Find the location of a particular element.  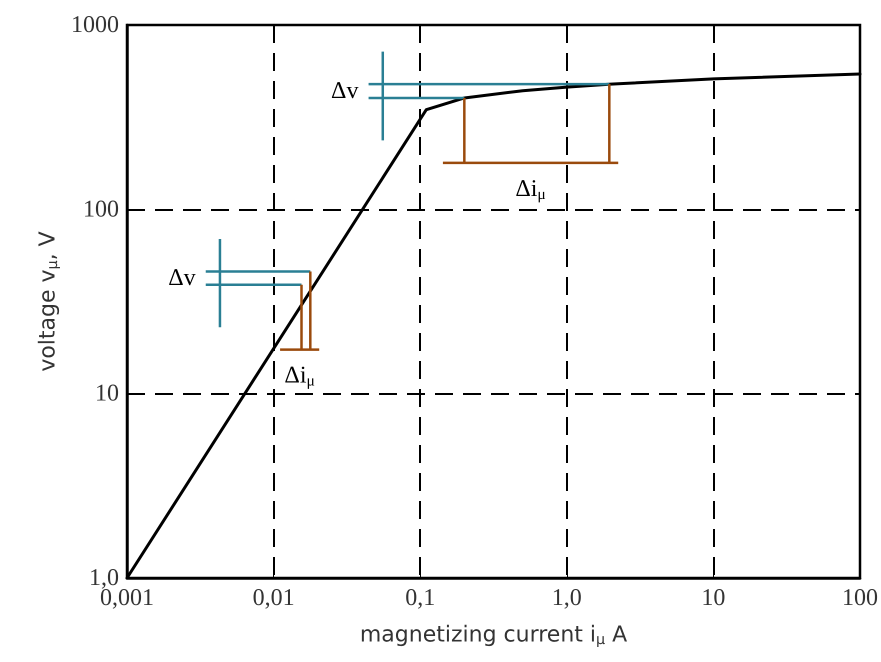

y-tick-label: 10 is located at coordinates (107, 393).